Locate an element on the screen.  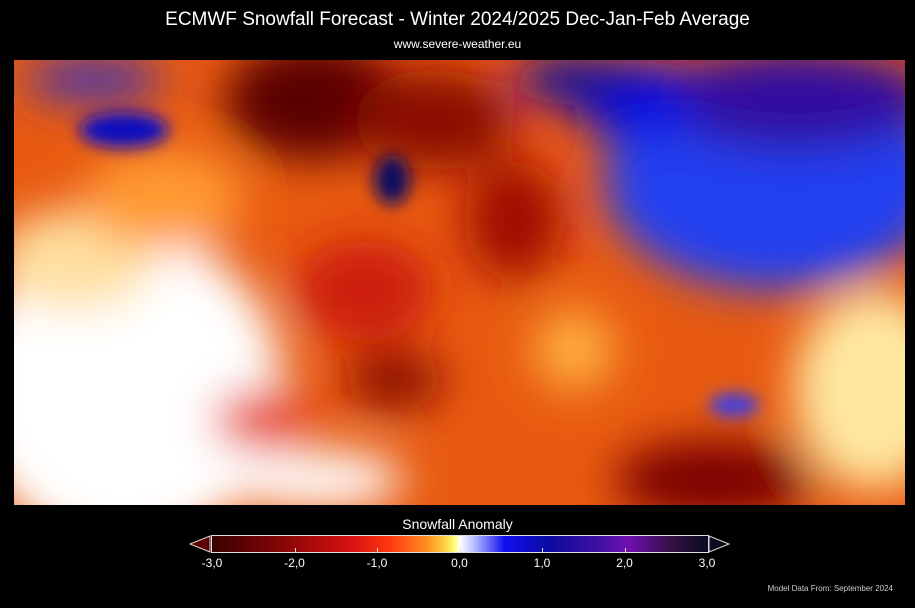
colorbar-tick-label: 3,0 is located at coordinates (707, 563).